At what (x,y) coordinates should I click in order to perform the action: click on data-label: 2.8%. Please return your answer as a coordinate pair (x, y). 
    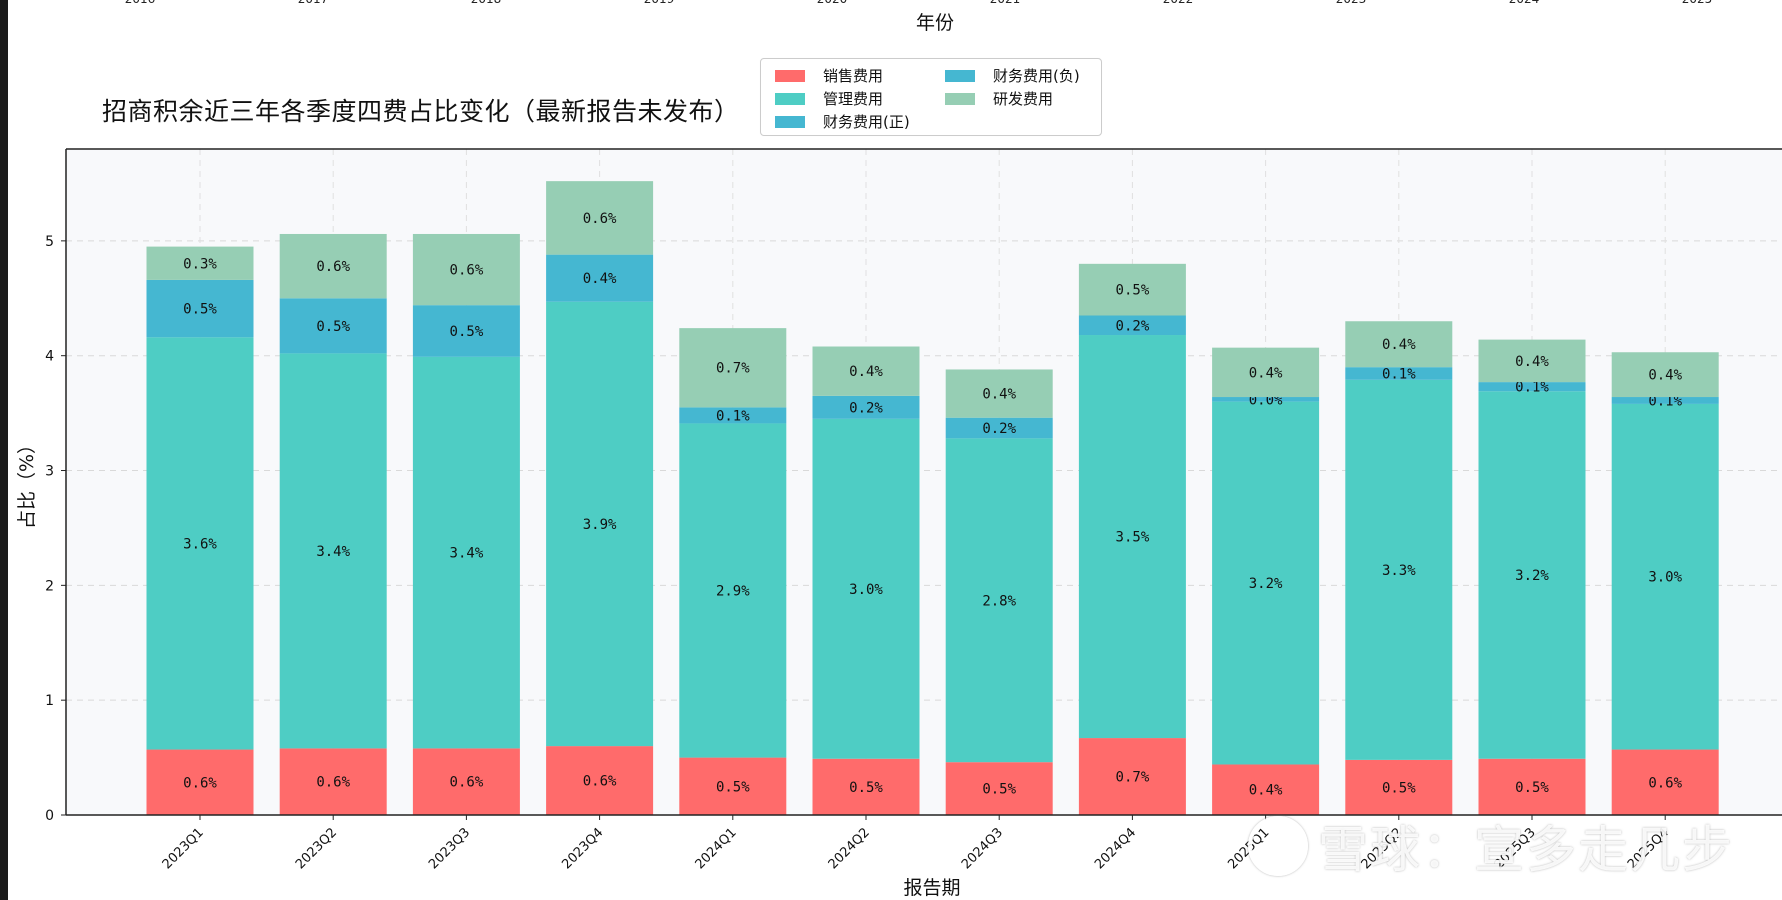
    Looking at the image, I should click on (999, 601).